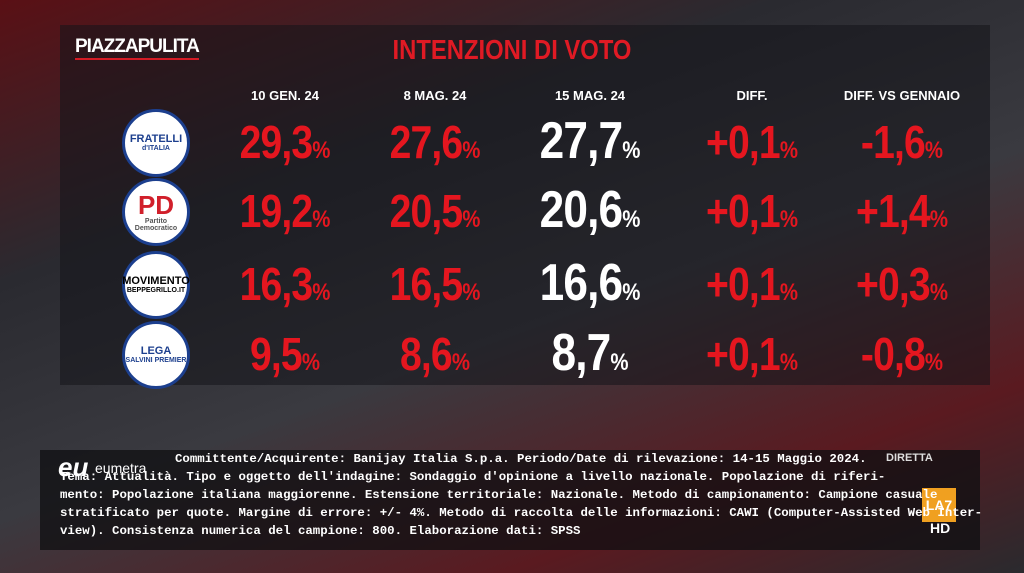 The image size is (1024, 573). I want to click on value-cell: -0,8%, so click(902, 354).